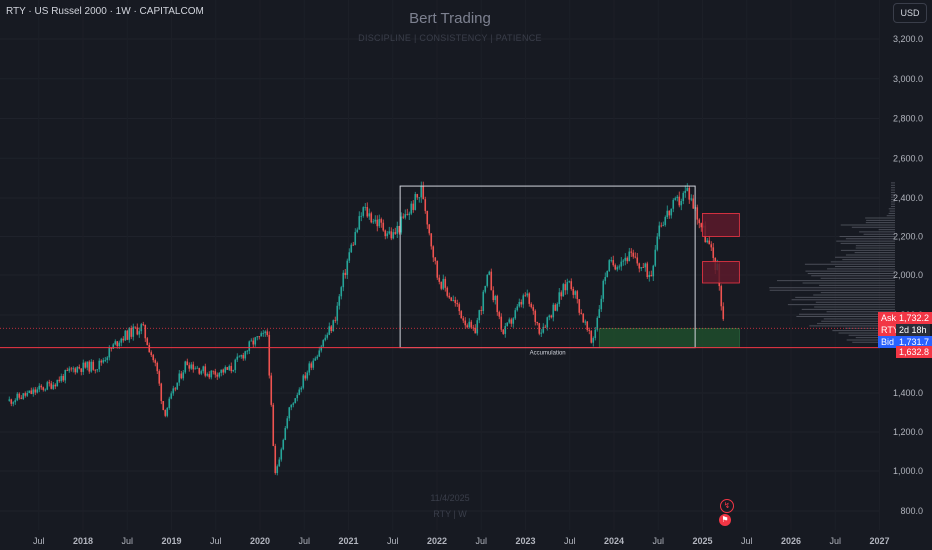 Image resolution: width=932 pixels, height=550 pixels. What do you see at coordinates (888, 342) in the screenshot?
I see `bid-tag: Bid` at bounding box center [888, 342].